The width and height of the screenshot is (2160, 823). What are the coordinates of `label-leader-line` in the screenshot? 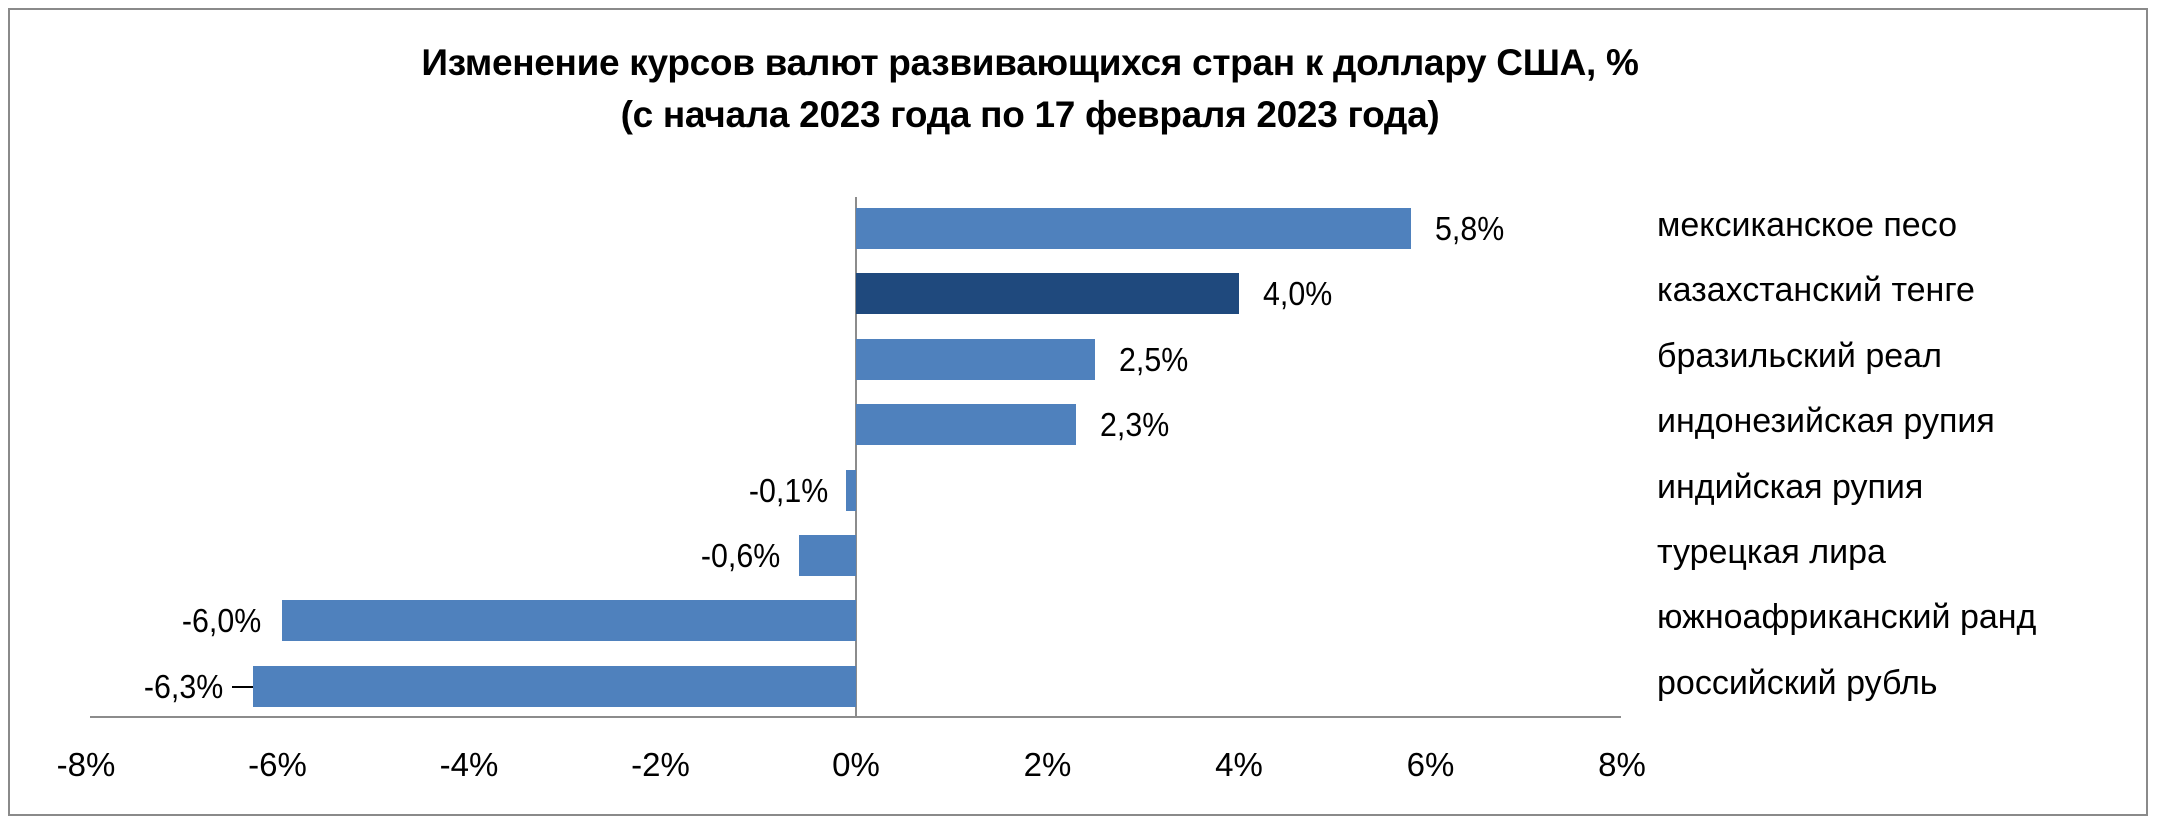 It's located at (242, 687).